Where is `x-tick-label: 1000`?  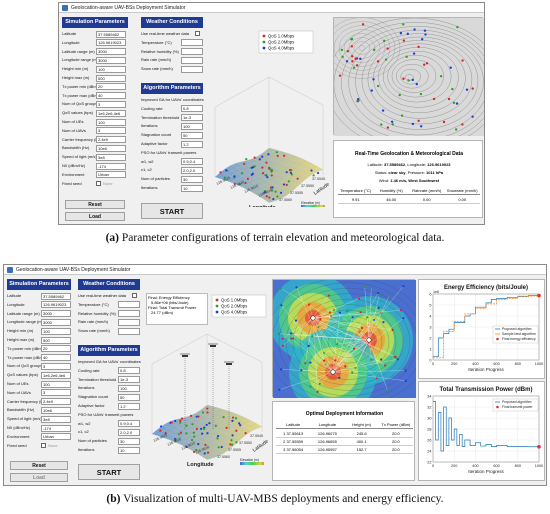
x-tick-label: 1000 is located at coordinates (539, 466).